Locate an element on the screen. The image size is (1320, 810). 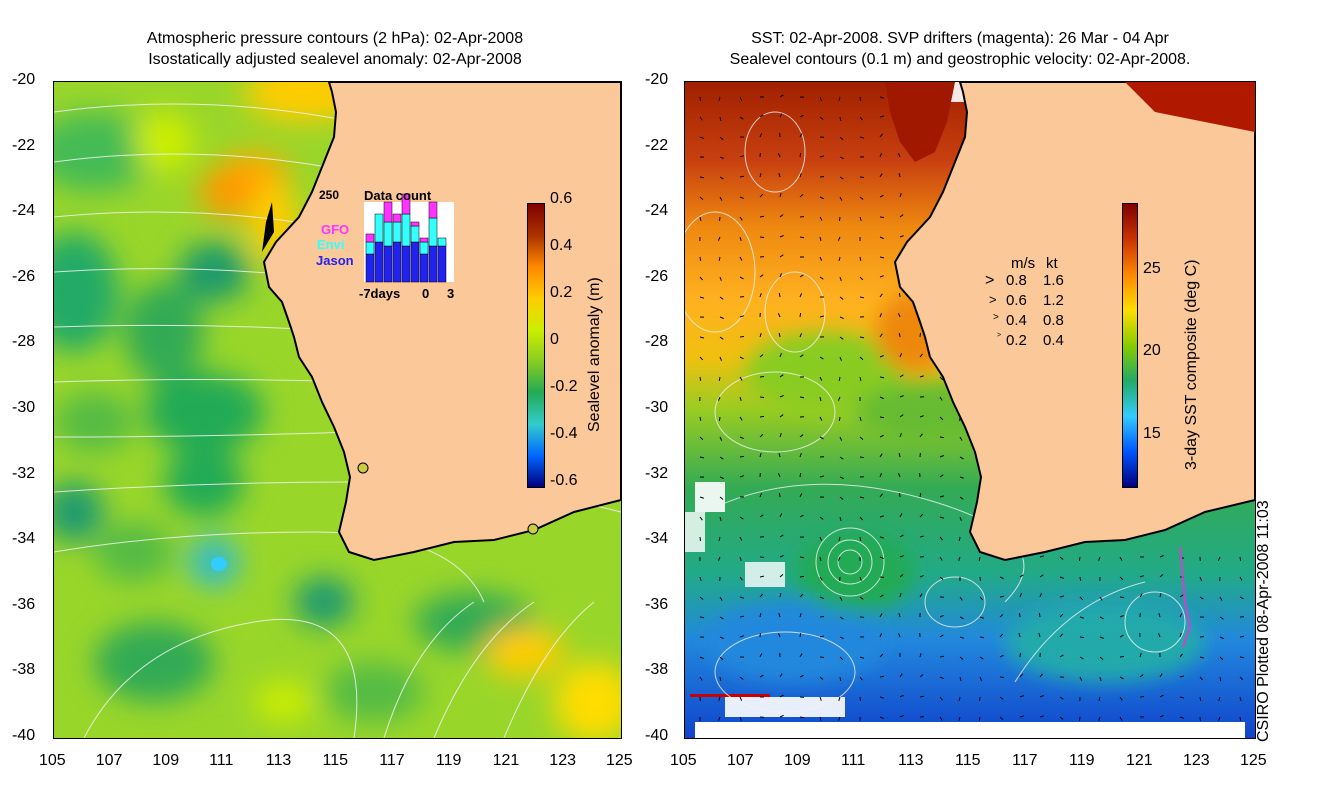
y-tick-label: -32 is located at coordinates (657, 473).